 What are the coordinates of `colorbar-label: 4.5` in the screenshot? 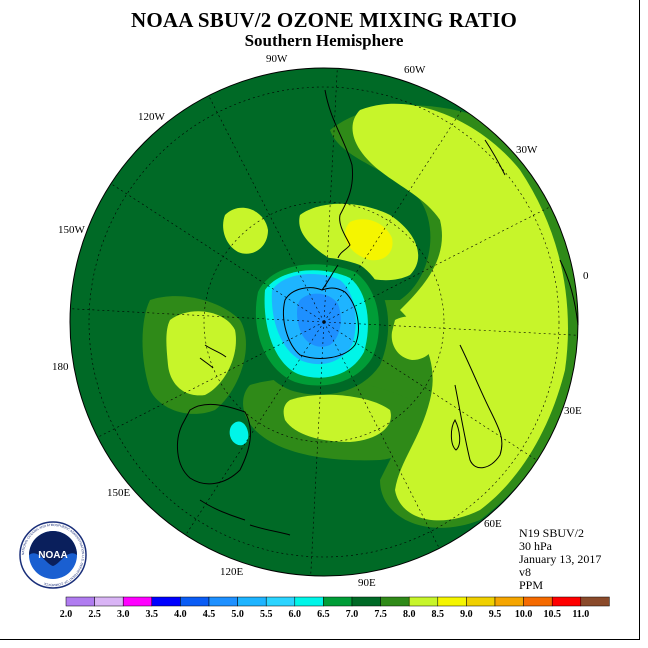 It's located at (209, 614).